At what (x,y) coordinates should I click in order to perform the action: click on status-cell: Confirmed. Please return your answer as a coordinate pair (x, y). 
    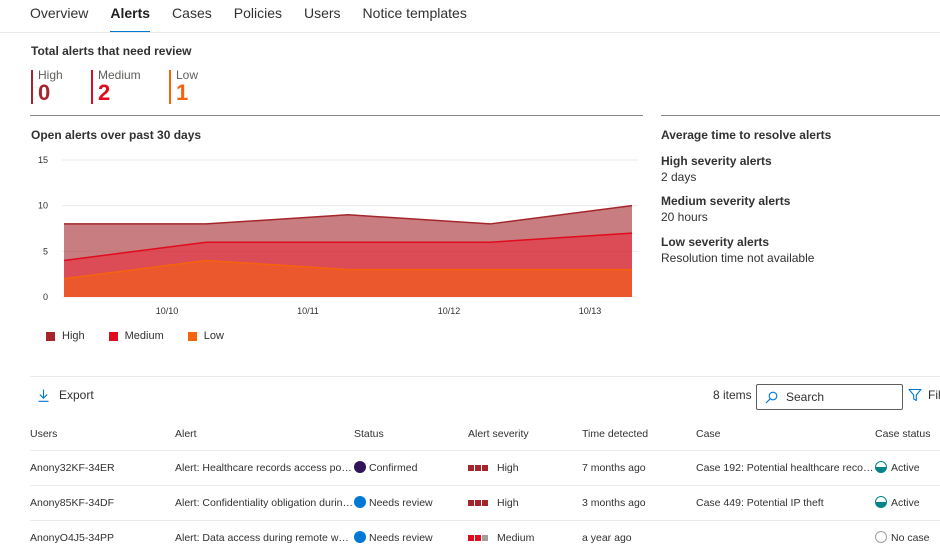
    Looking at the image, I should click on (411, 467).